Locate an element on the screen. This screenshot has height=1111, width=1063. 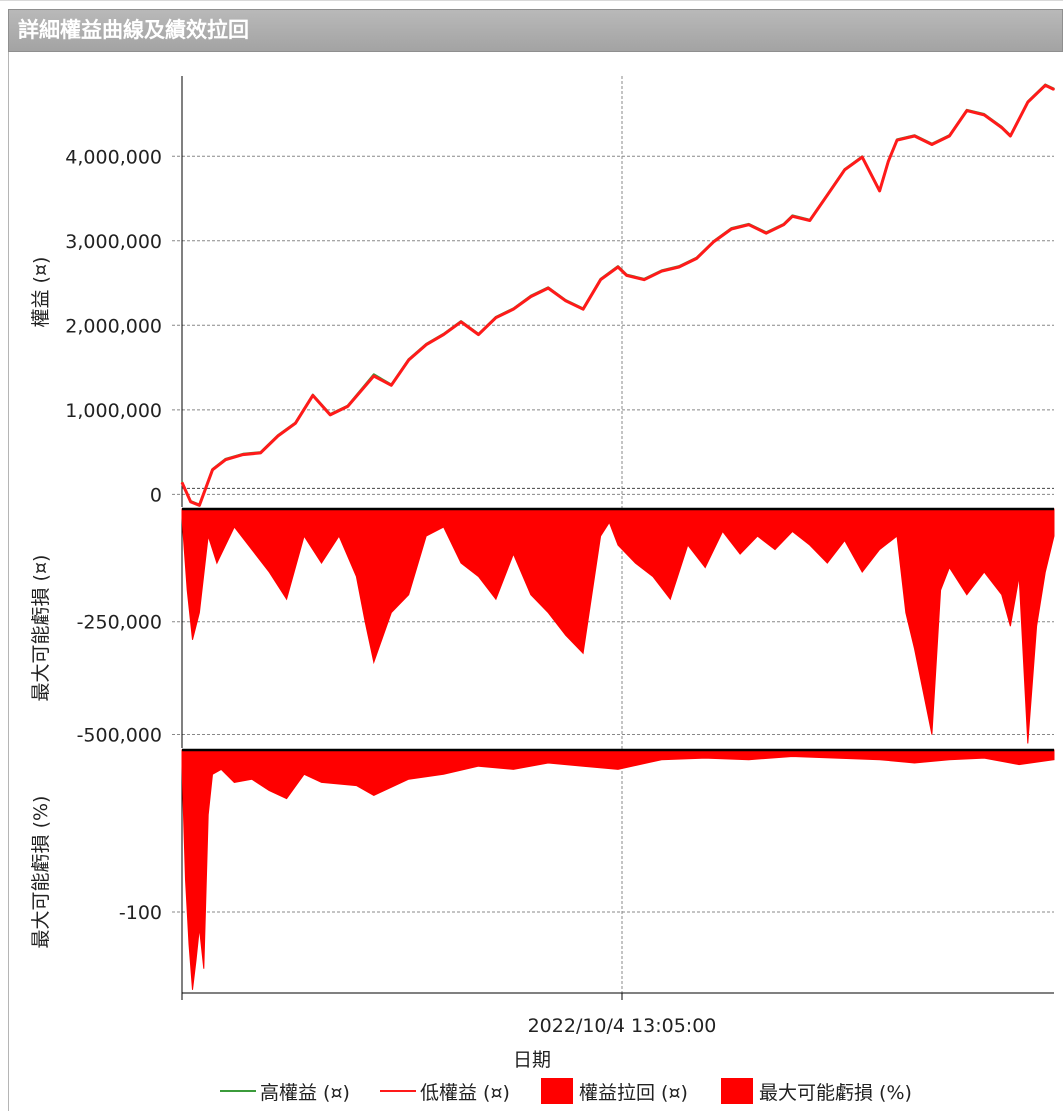
legend: 高權益 (¤) 低權益 (¤) 權益拉回 (¤) 最大可能虧損 (%) is located at coordinates (531, 1091).